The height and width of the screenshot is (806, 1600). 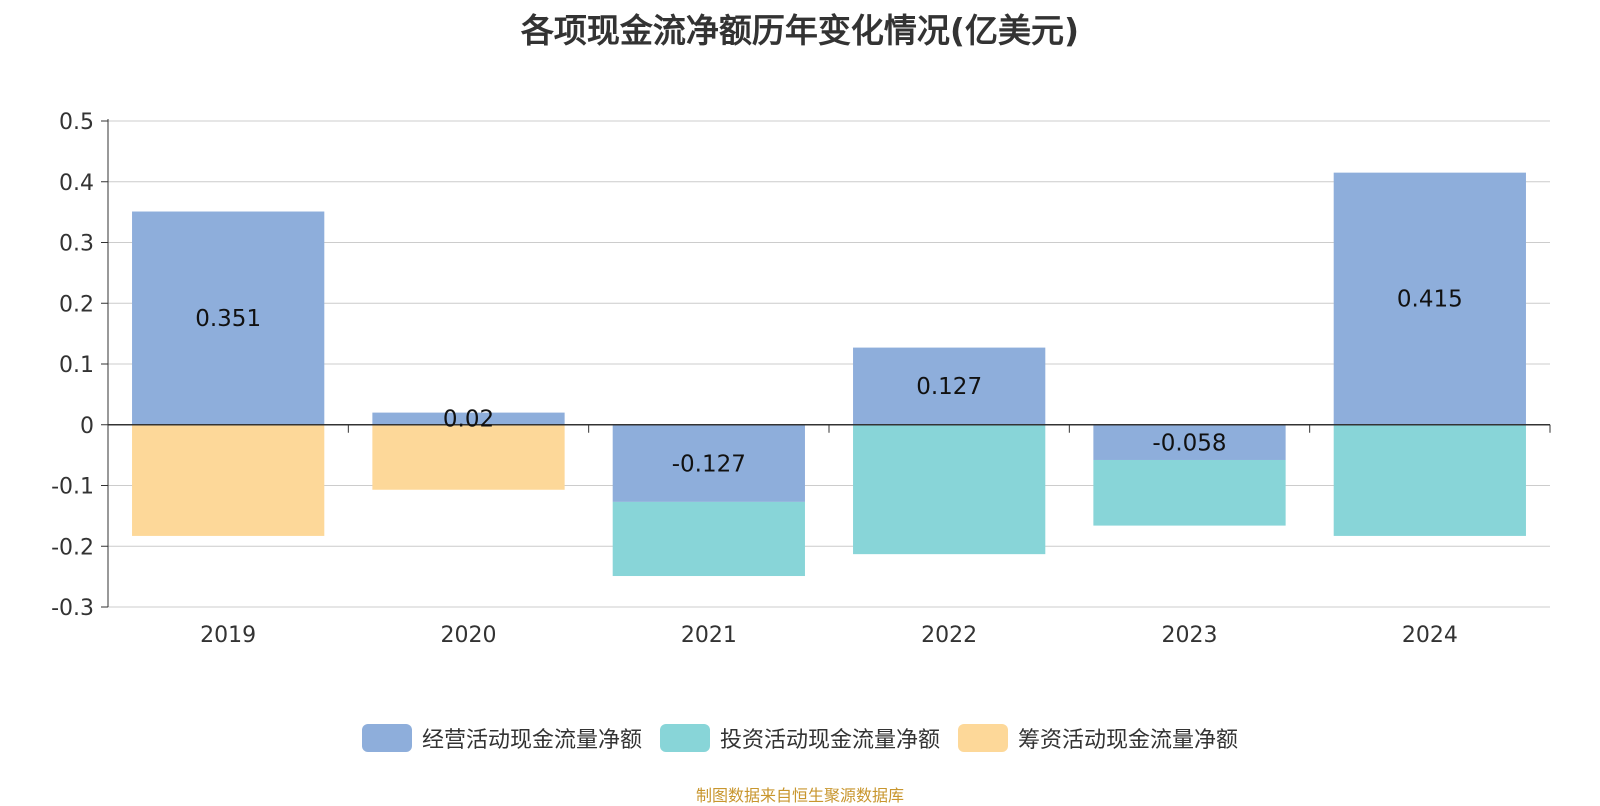 I want to click on legend-item-financing: 筹资活动现金流量净额, so click(x=1098, y=738).